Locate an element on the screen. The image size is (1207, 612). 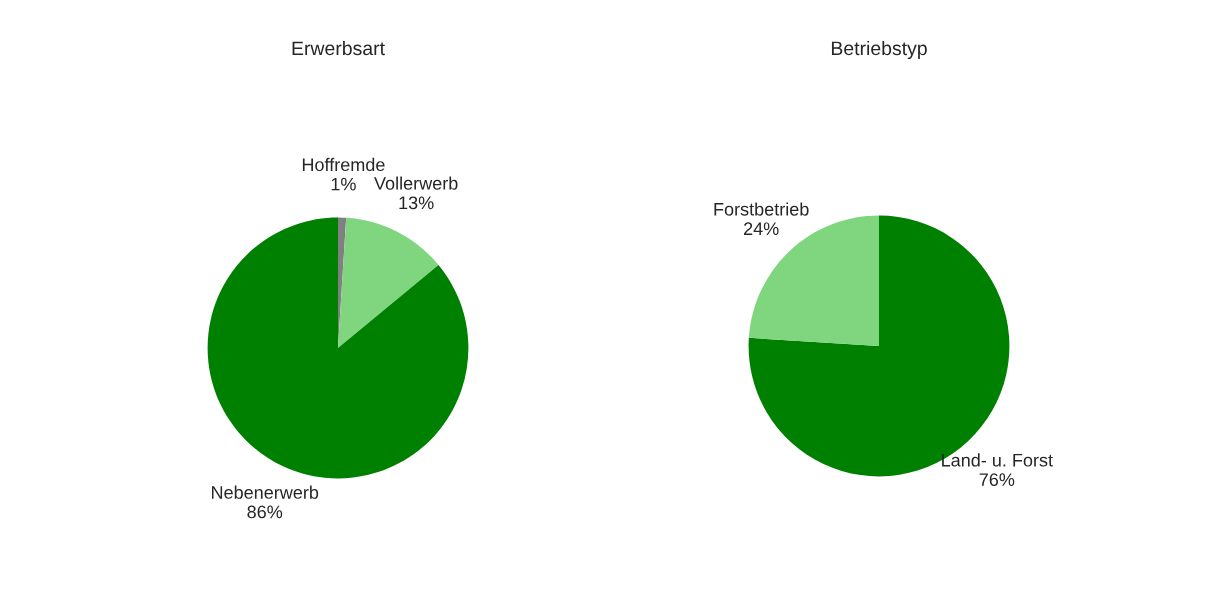
data-label: 24% is located at coordinates (761, 229).